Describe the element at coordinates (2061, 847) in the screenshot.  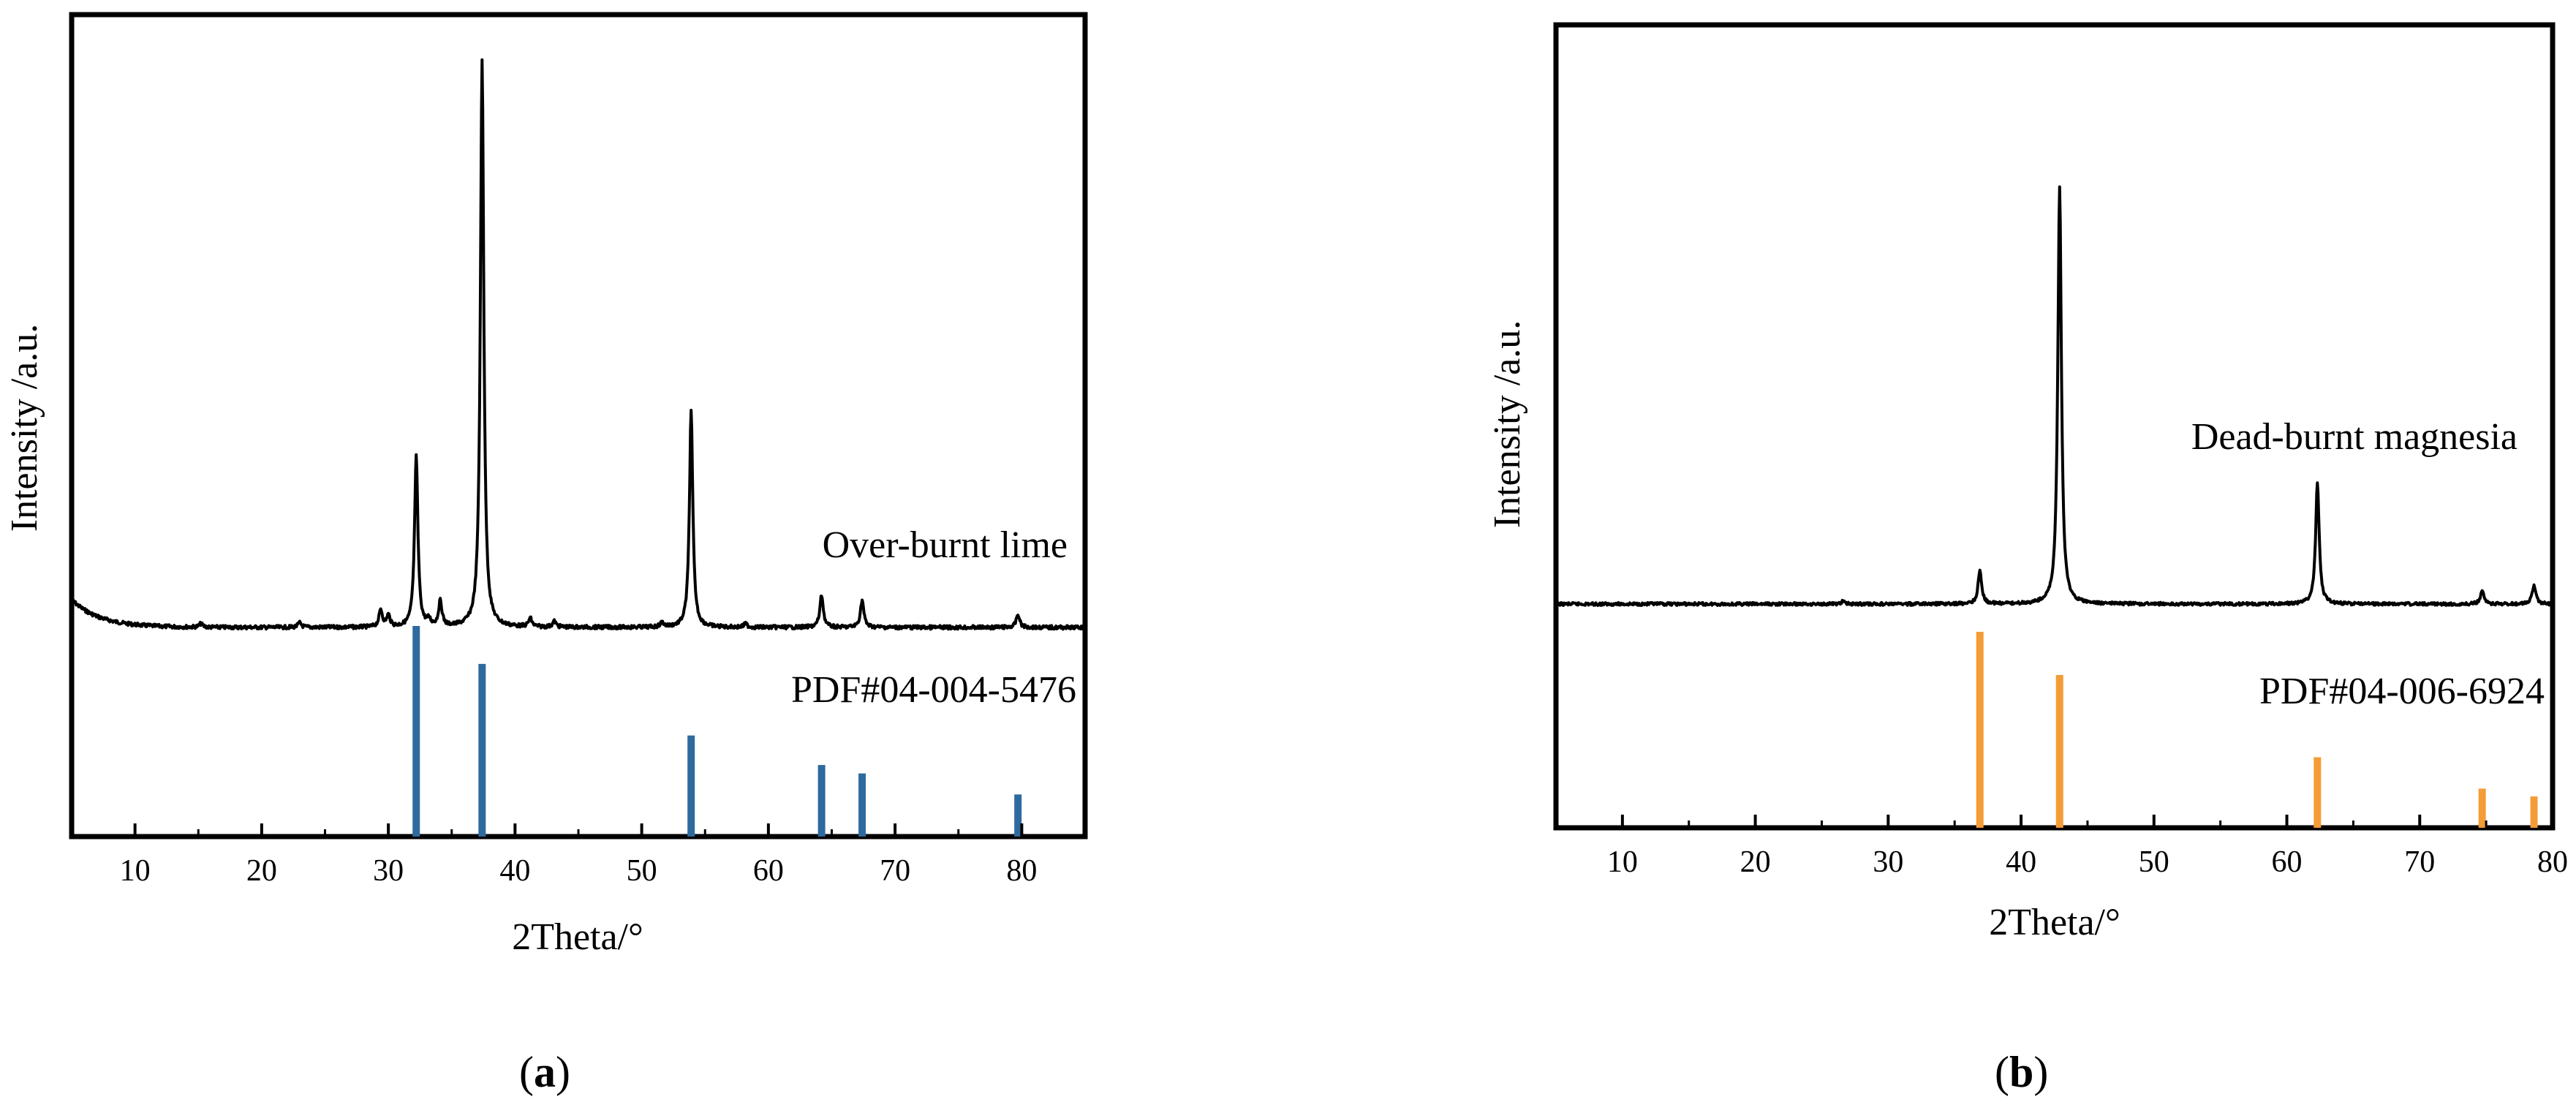
I see `x-axis-ticks-b: 10 20 30 40 50 60 70 80` at that location.